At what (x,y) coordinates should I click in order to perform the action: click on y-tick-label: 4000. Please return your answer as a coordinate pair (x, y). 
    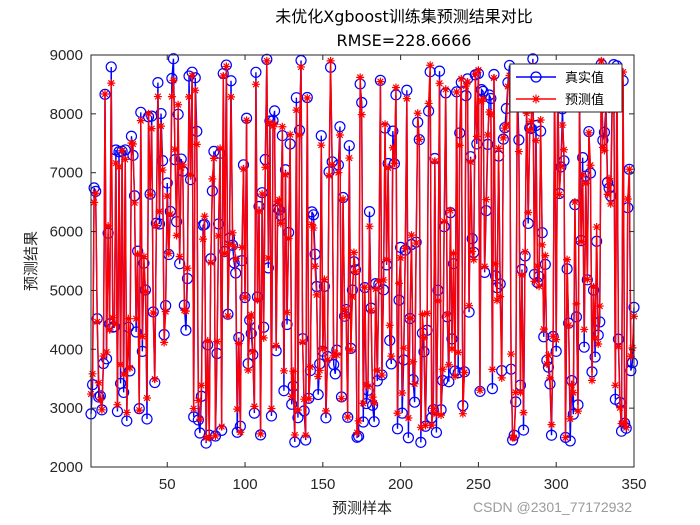
    Looking at the image, I should click on (66, 349).